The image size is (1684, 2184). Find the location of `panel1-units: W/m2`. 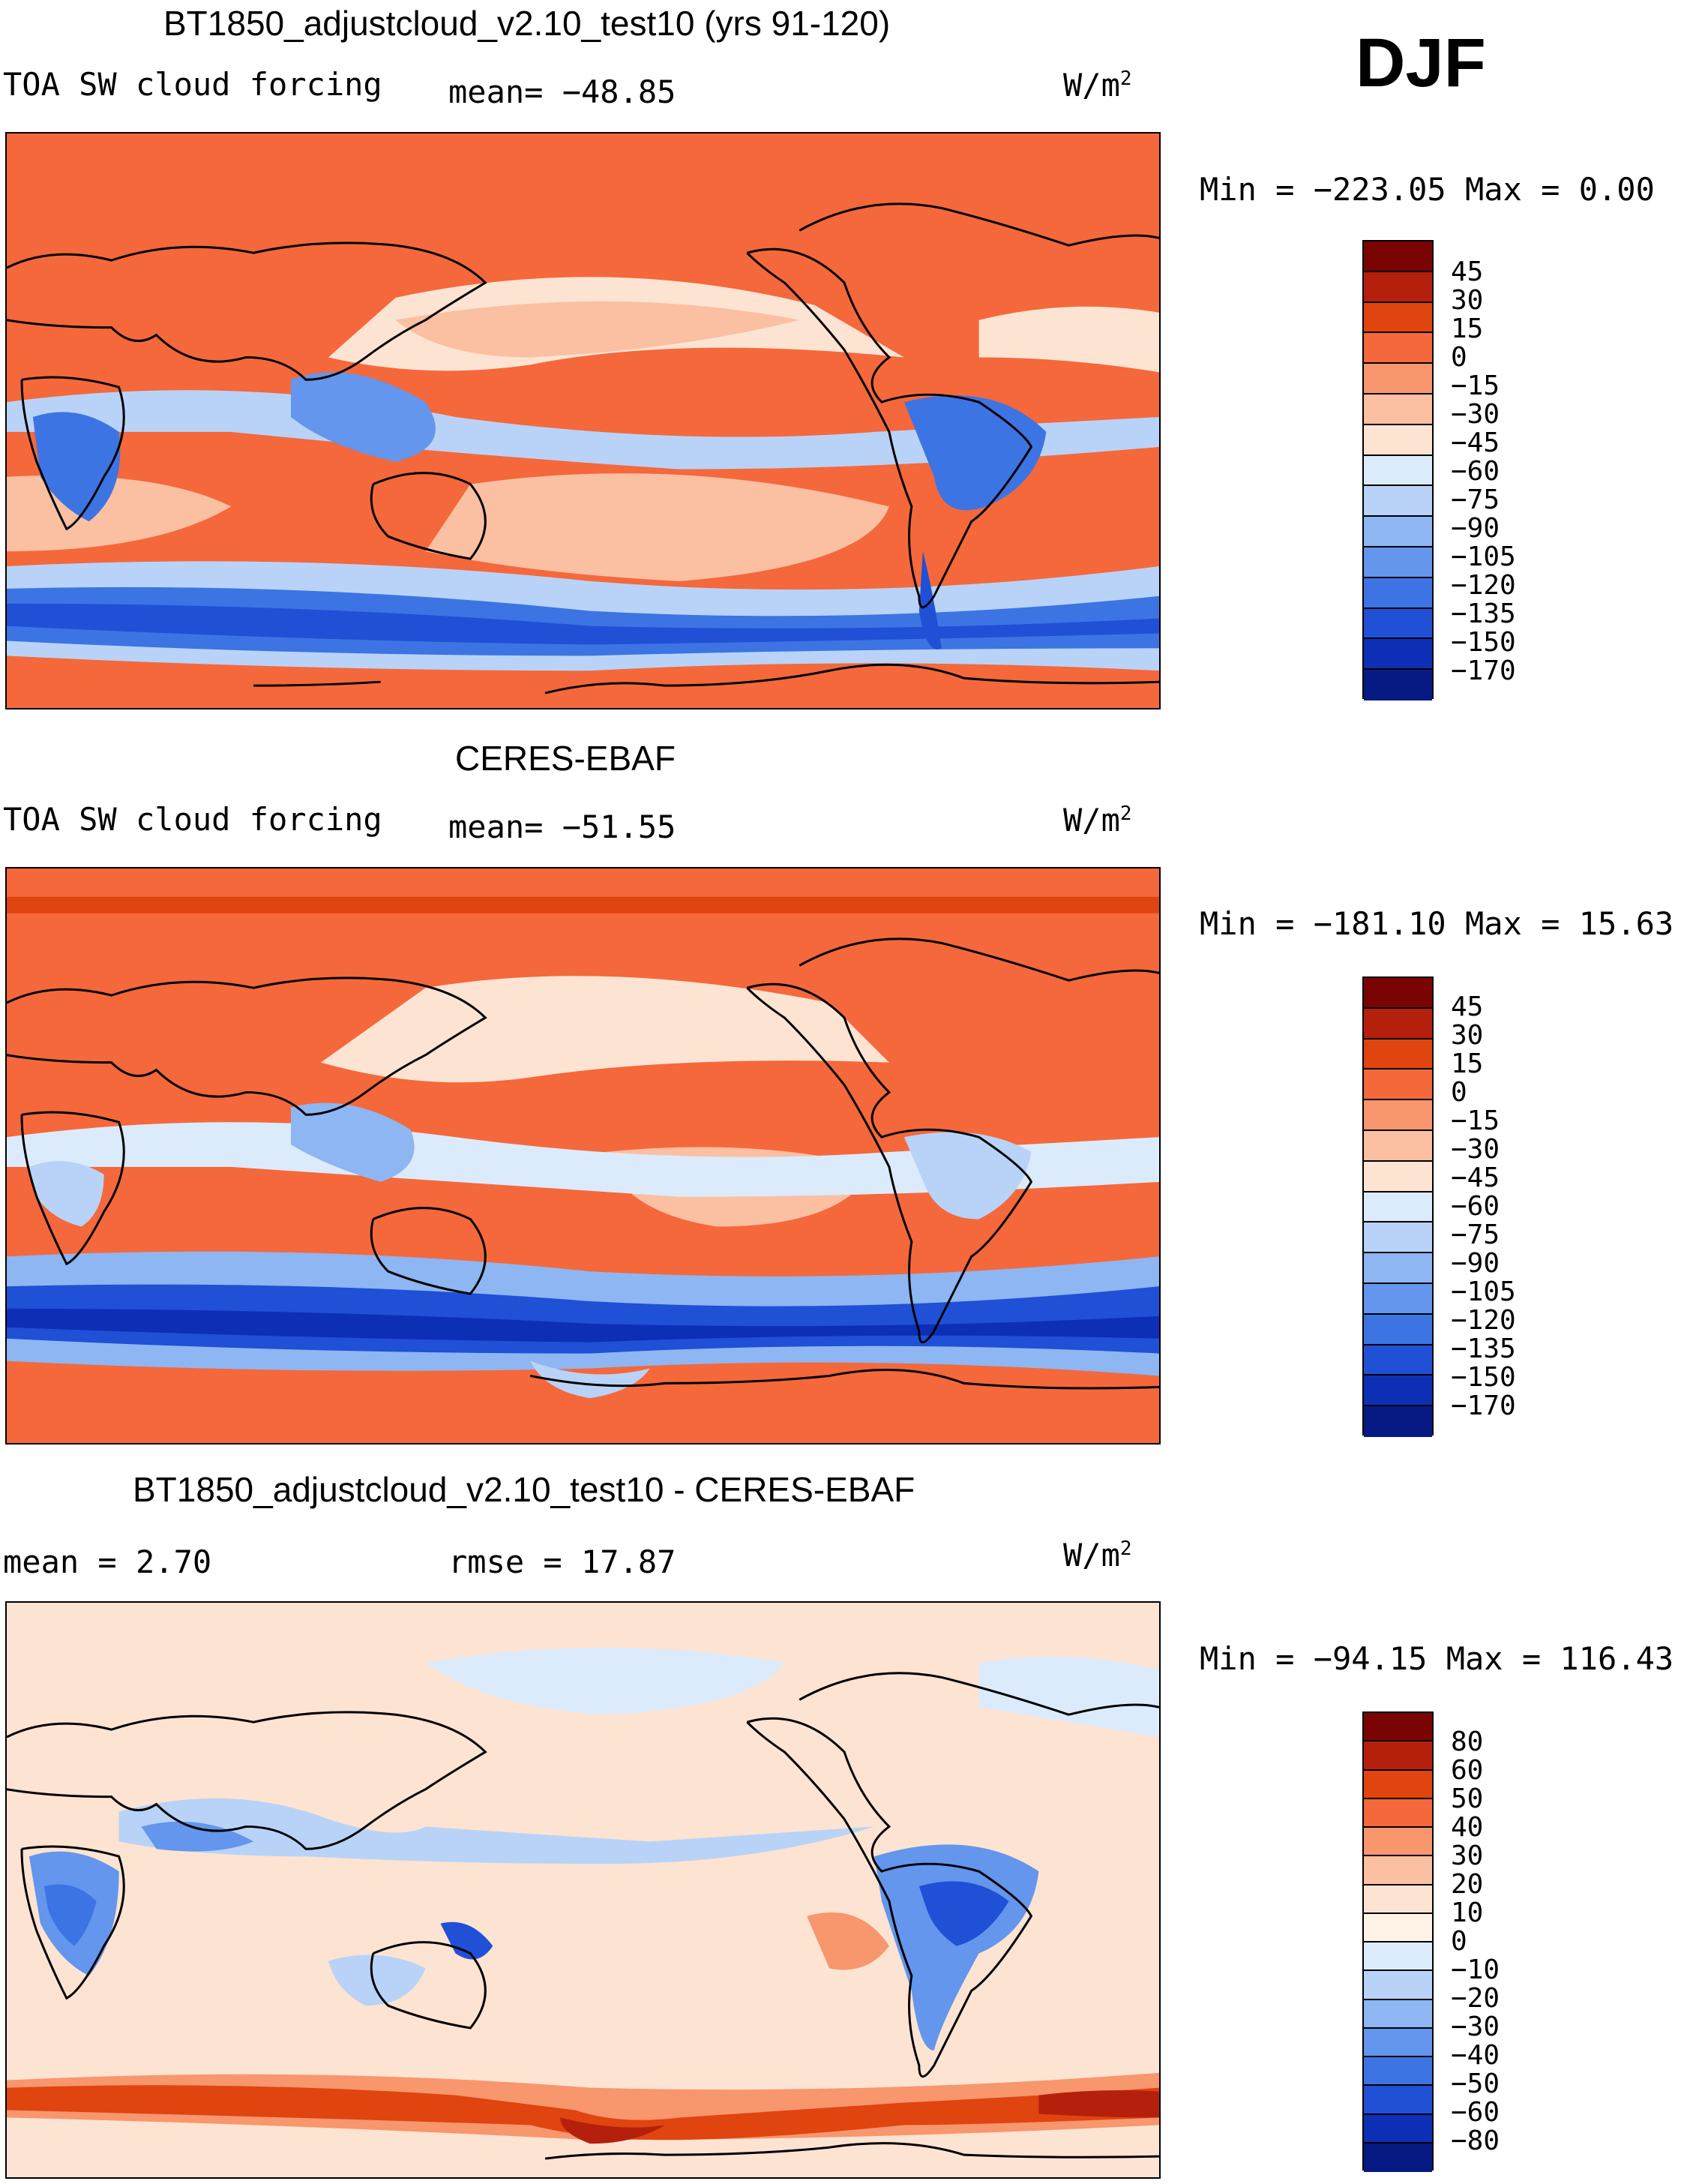

panel1-units: W/m2 is located at coordinates (1097, 85).